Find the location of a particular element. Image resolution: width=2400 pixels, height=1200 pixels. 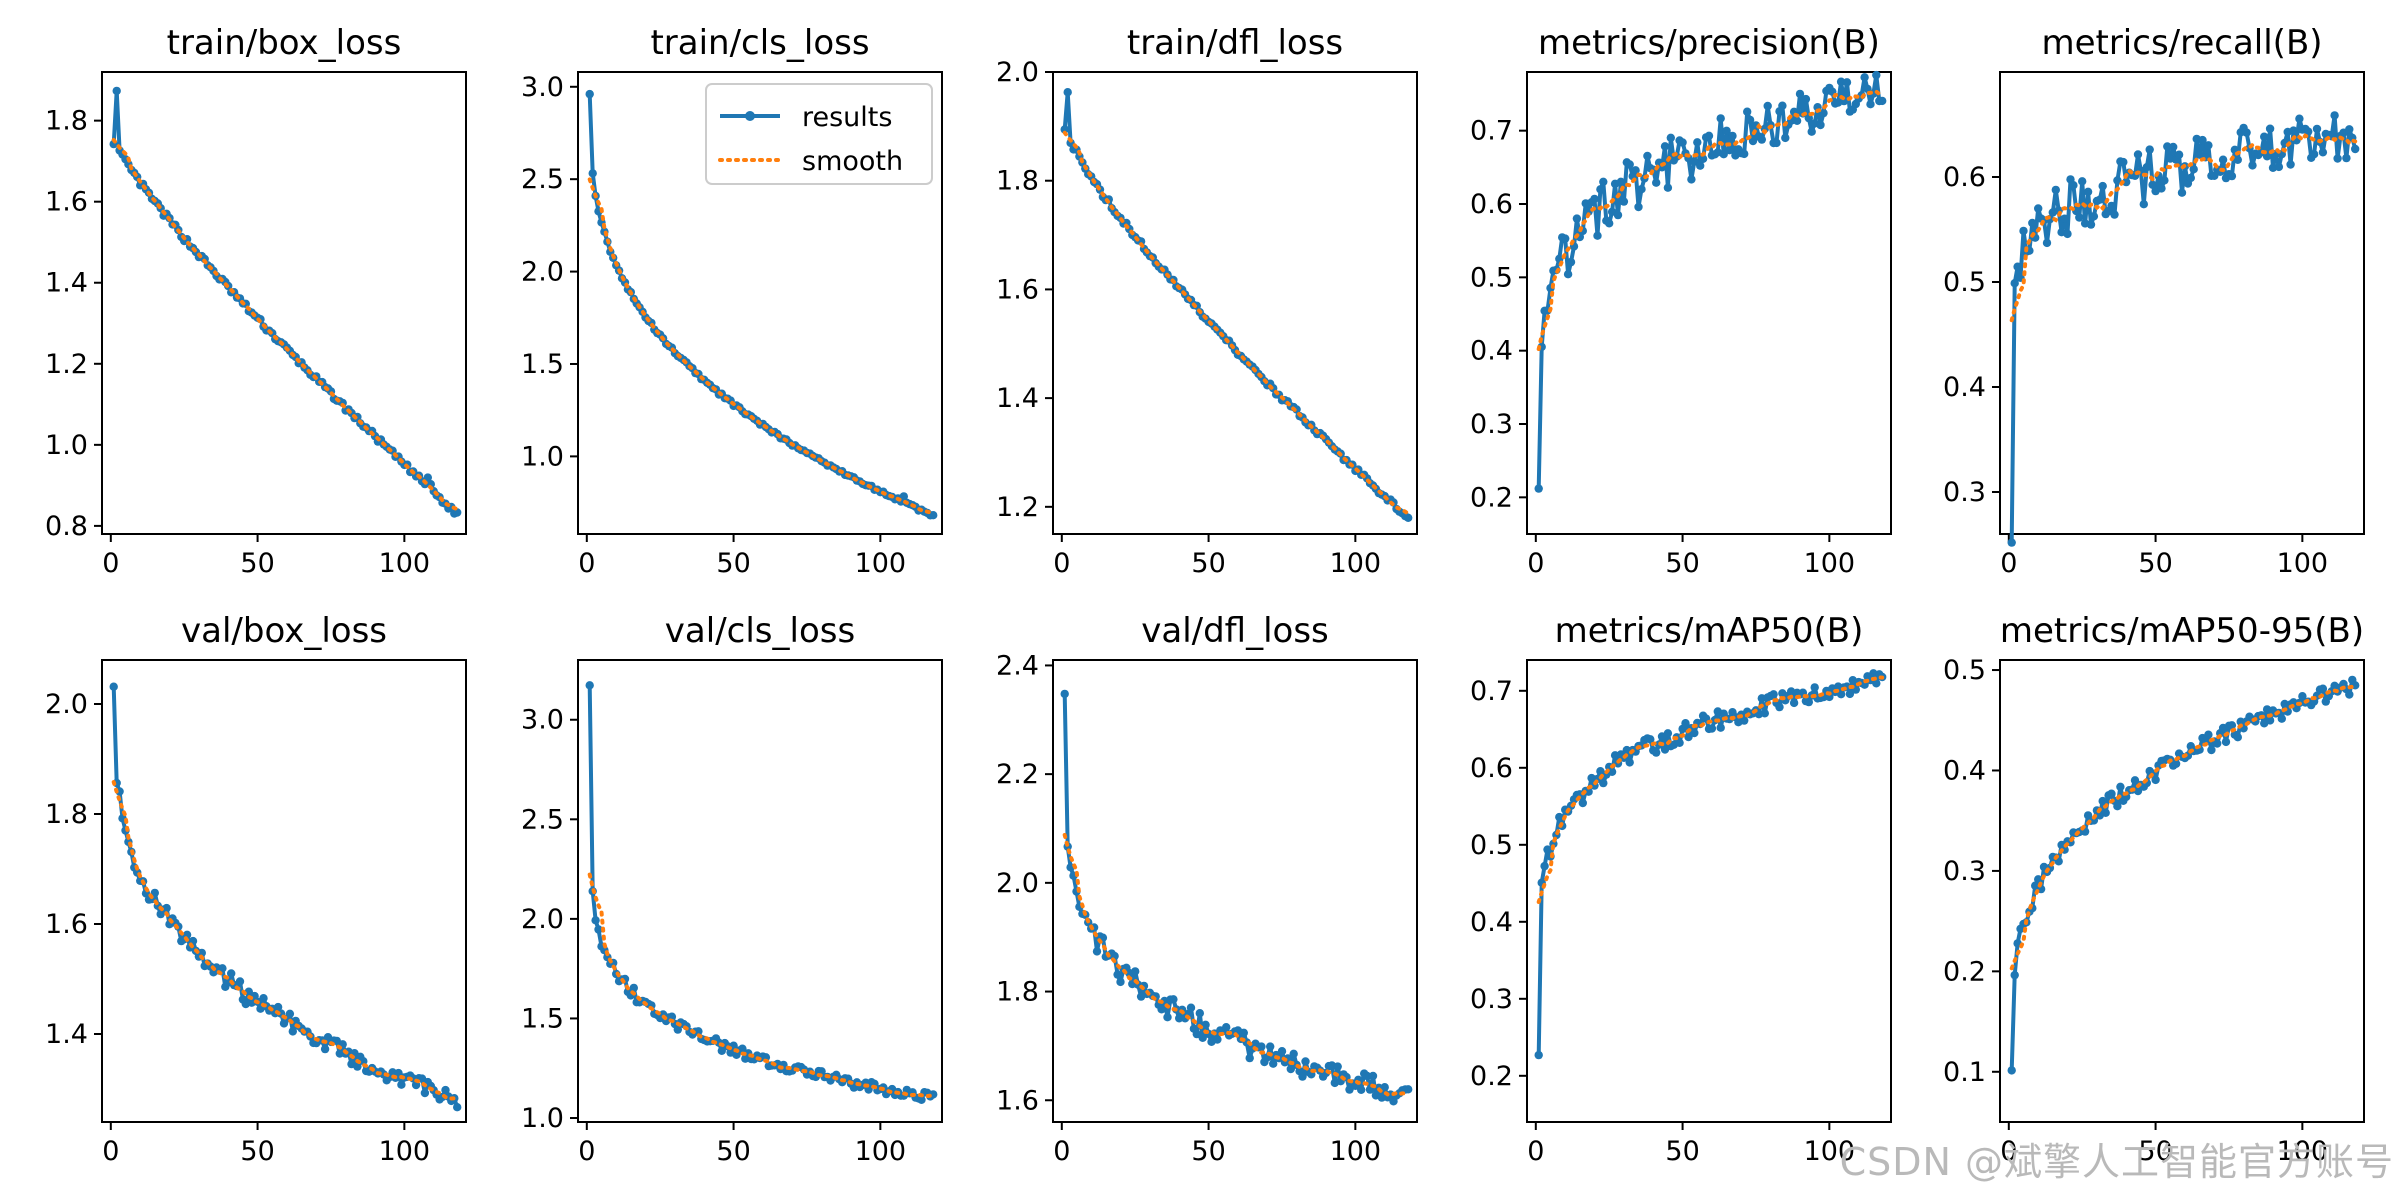

chart-panel-metrics-map50-b-: metrics/mAP50(B) 0 50 100 0.2 0.3 0.4 0.5 0.6 0.7 is located at coordinates (1681, 889).